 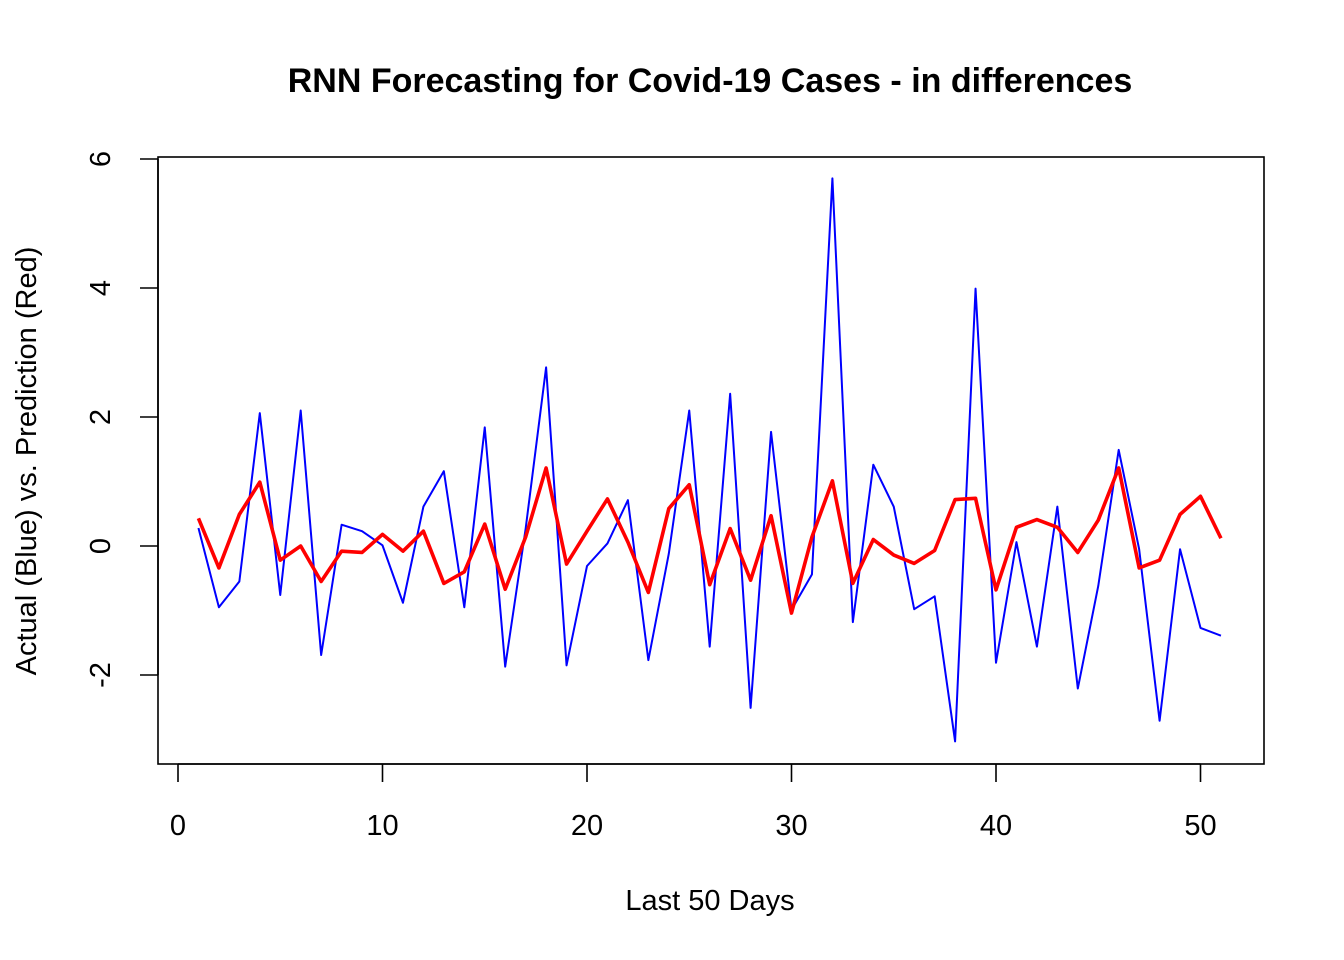 I want to click on series-prediction, so click(x=709, y=540).